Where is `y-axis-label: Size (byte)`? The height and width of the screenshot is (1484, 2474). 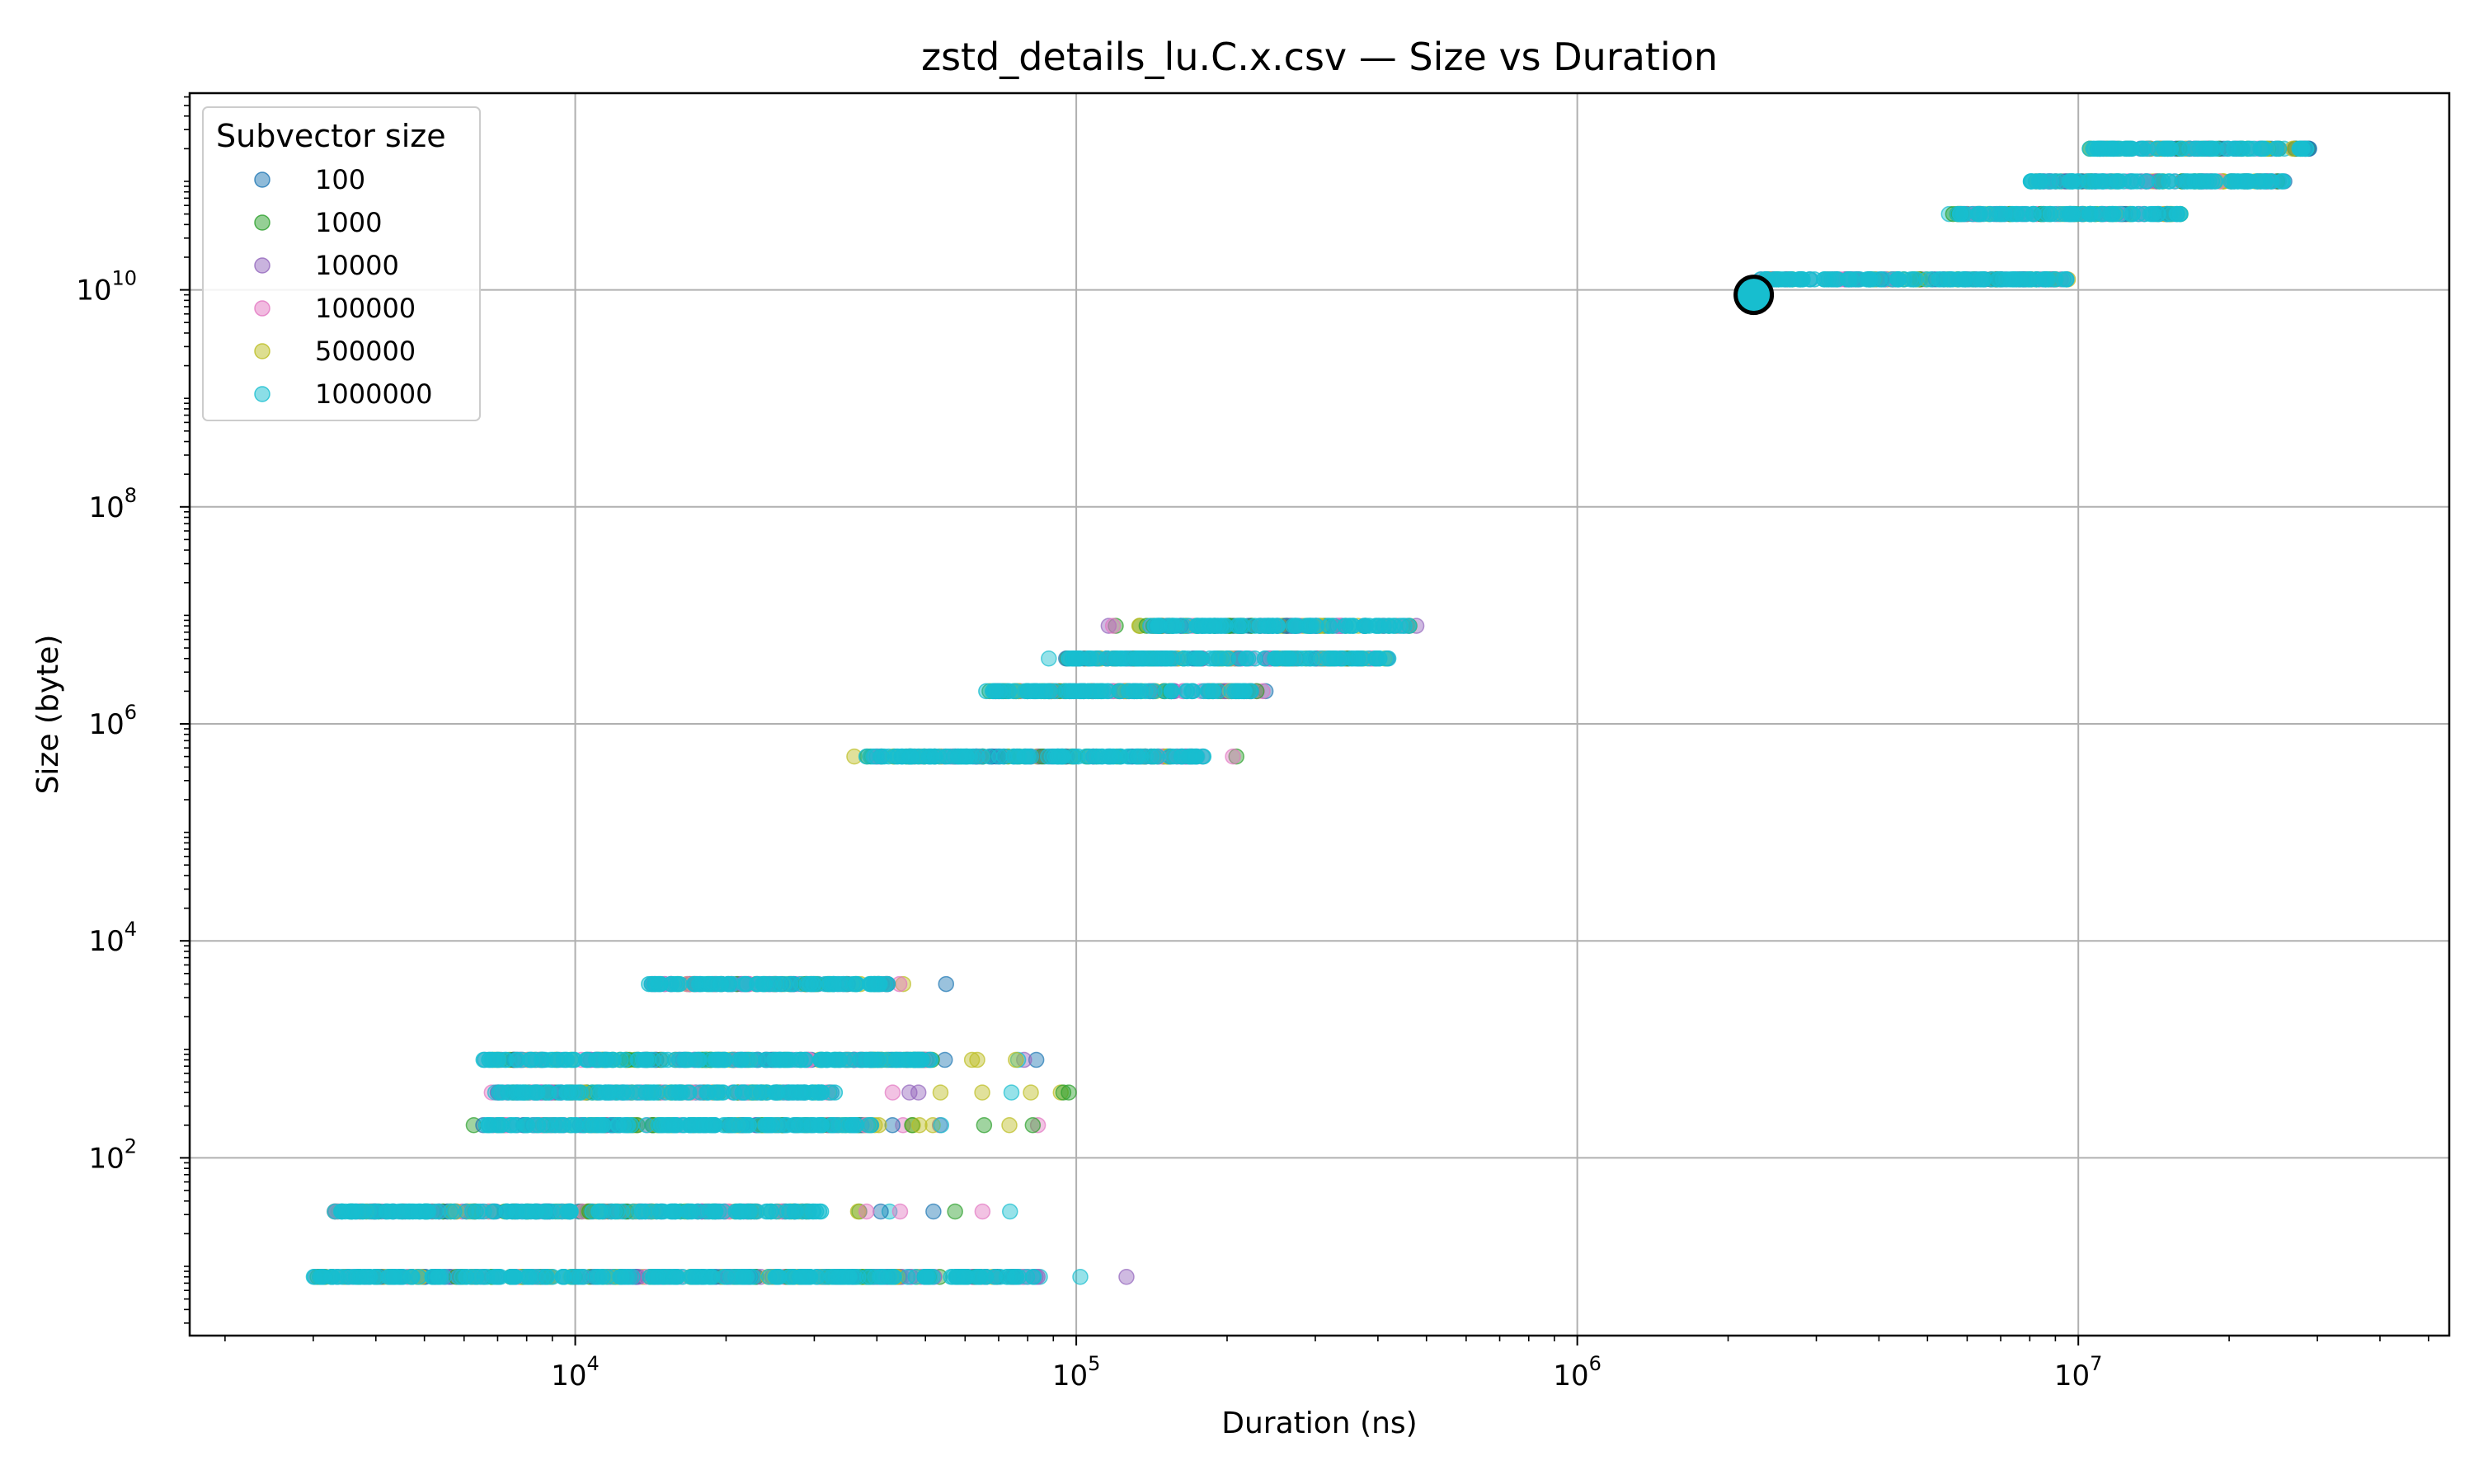 y-axis-label: Size (byte) is located at coordinates (48, 715).